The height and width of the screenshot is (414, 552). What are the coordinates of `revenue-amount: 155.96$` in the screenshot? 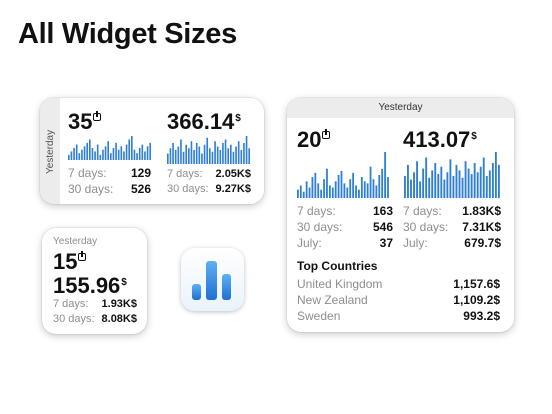 It's located at (90, 285).